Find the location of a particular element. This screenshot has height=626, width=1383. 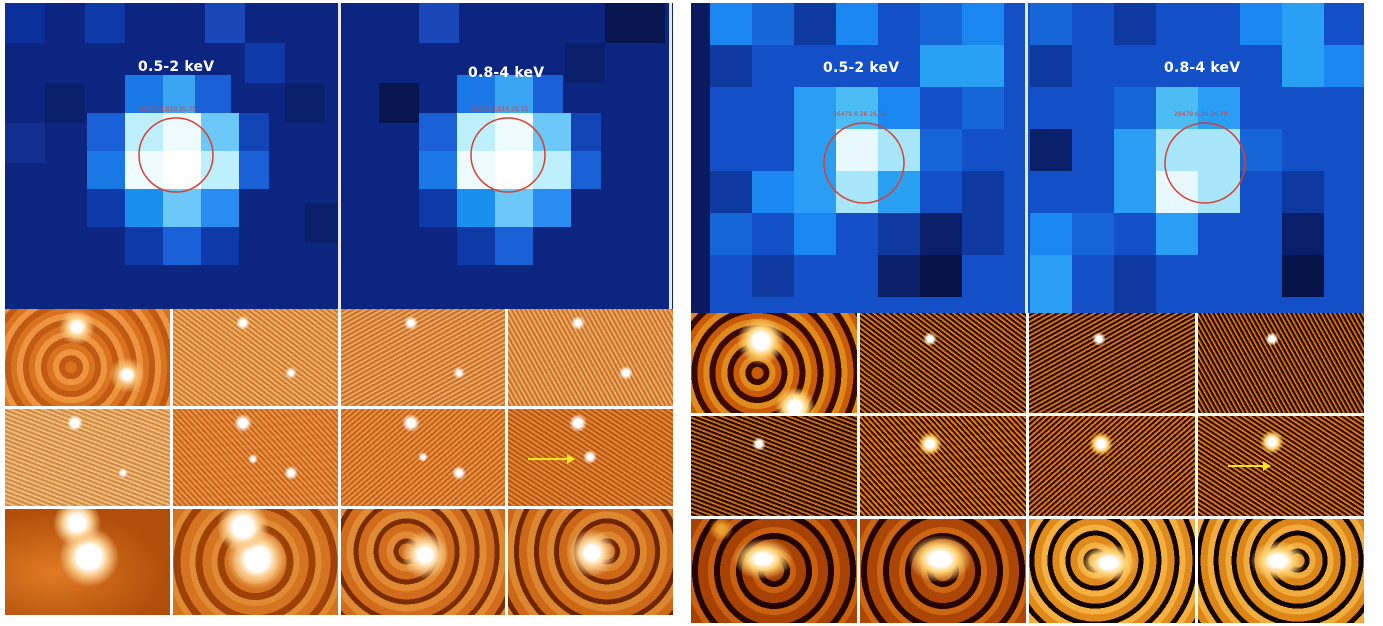

right-tile-r2c2 is located at coordinates (943, 466).